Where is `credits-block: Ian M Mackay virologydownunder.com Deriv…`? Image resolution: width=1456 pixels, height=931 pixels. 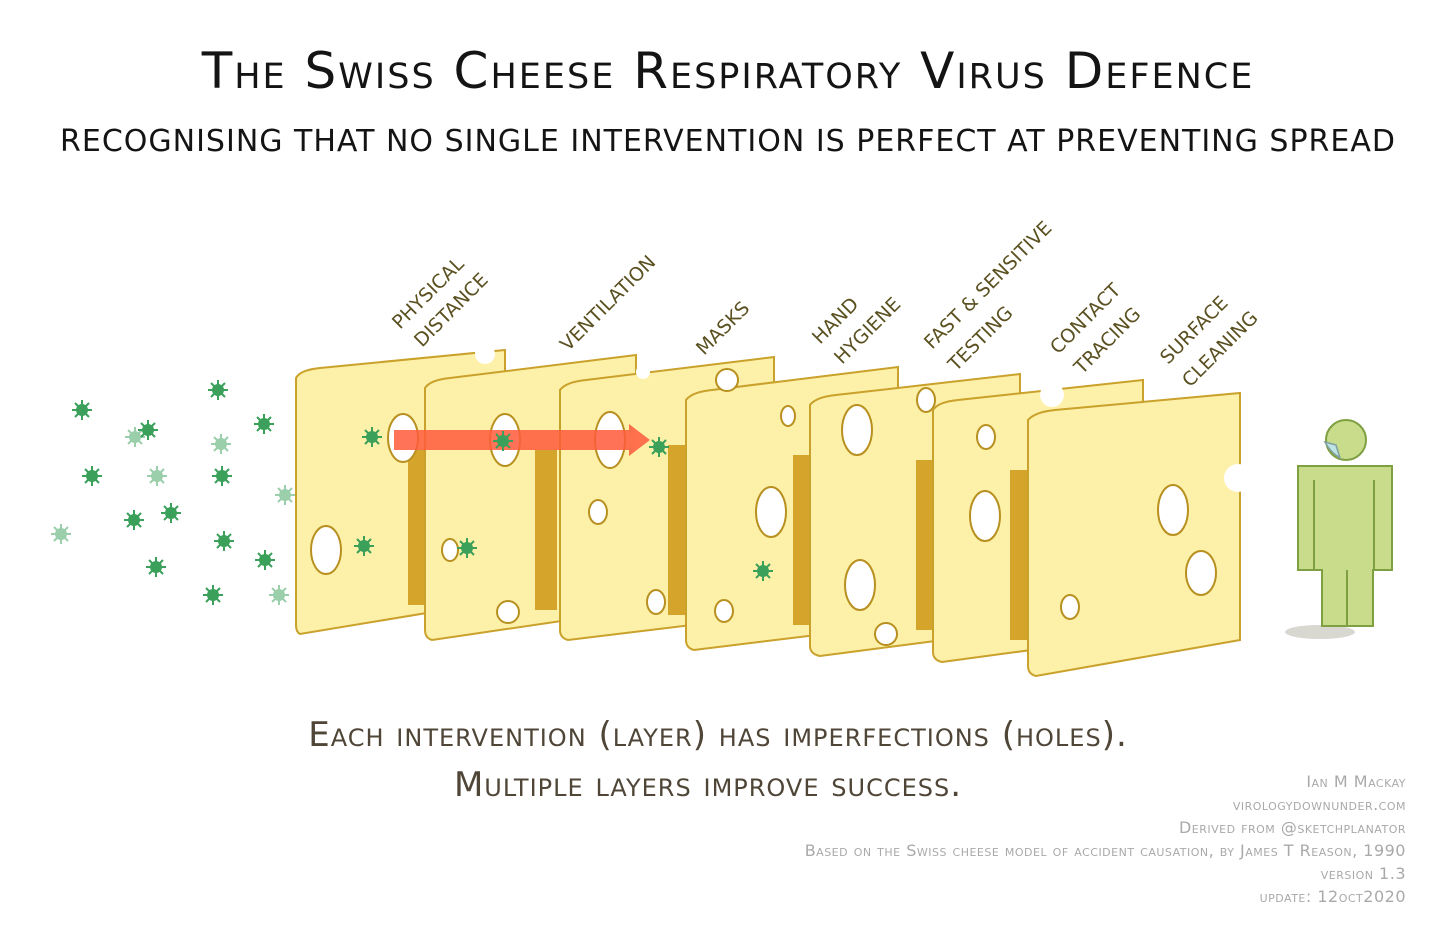
credits-block: Ian M Mackay virologydownunder.com Deriv… is located at coordinates (1105, 839).